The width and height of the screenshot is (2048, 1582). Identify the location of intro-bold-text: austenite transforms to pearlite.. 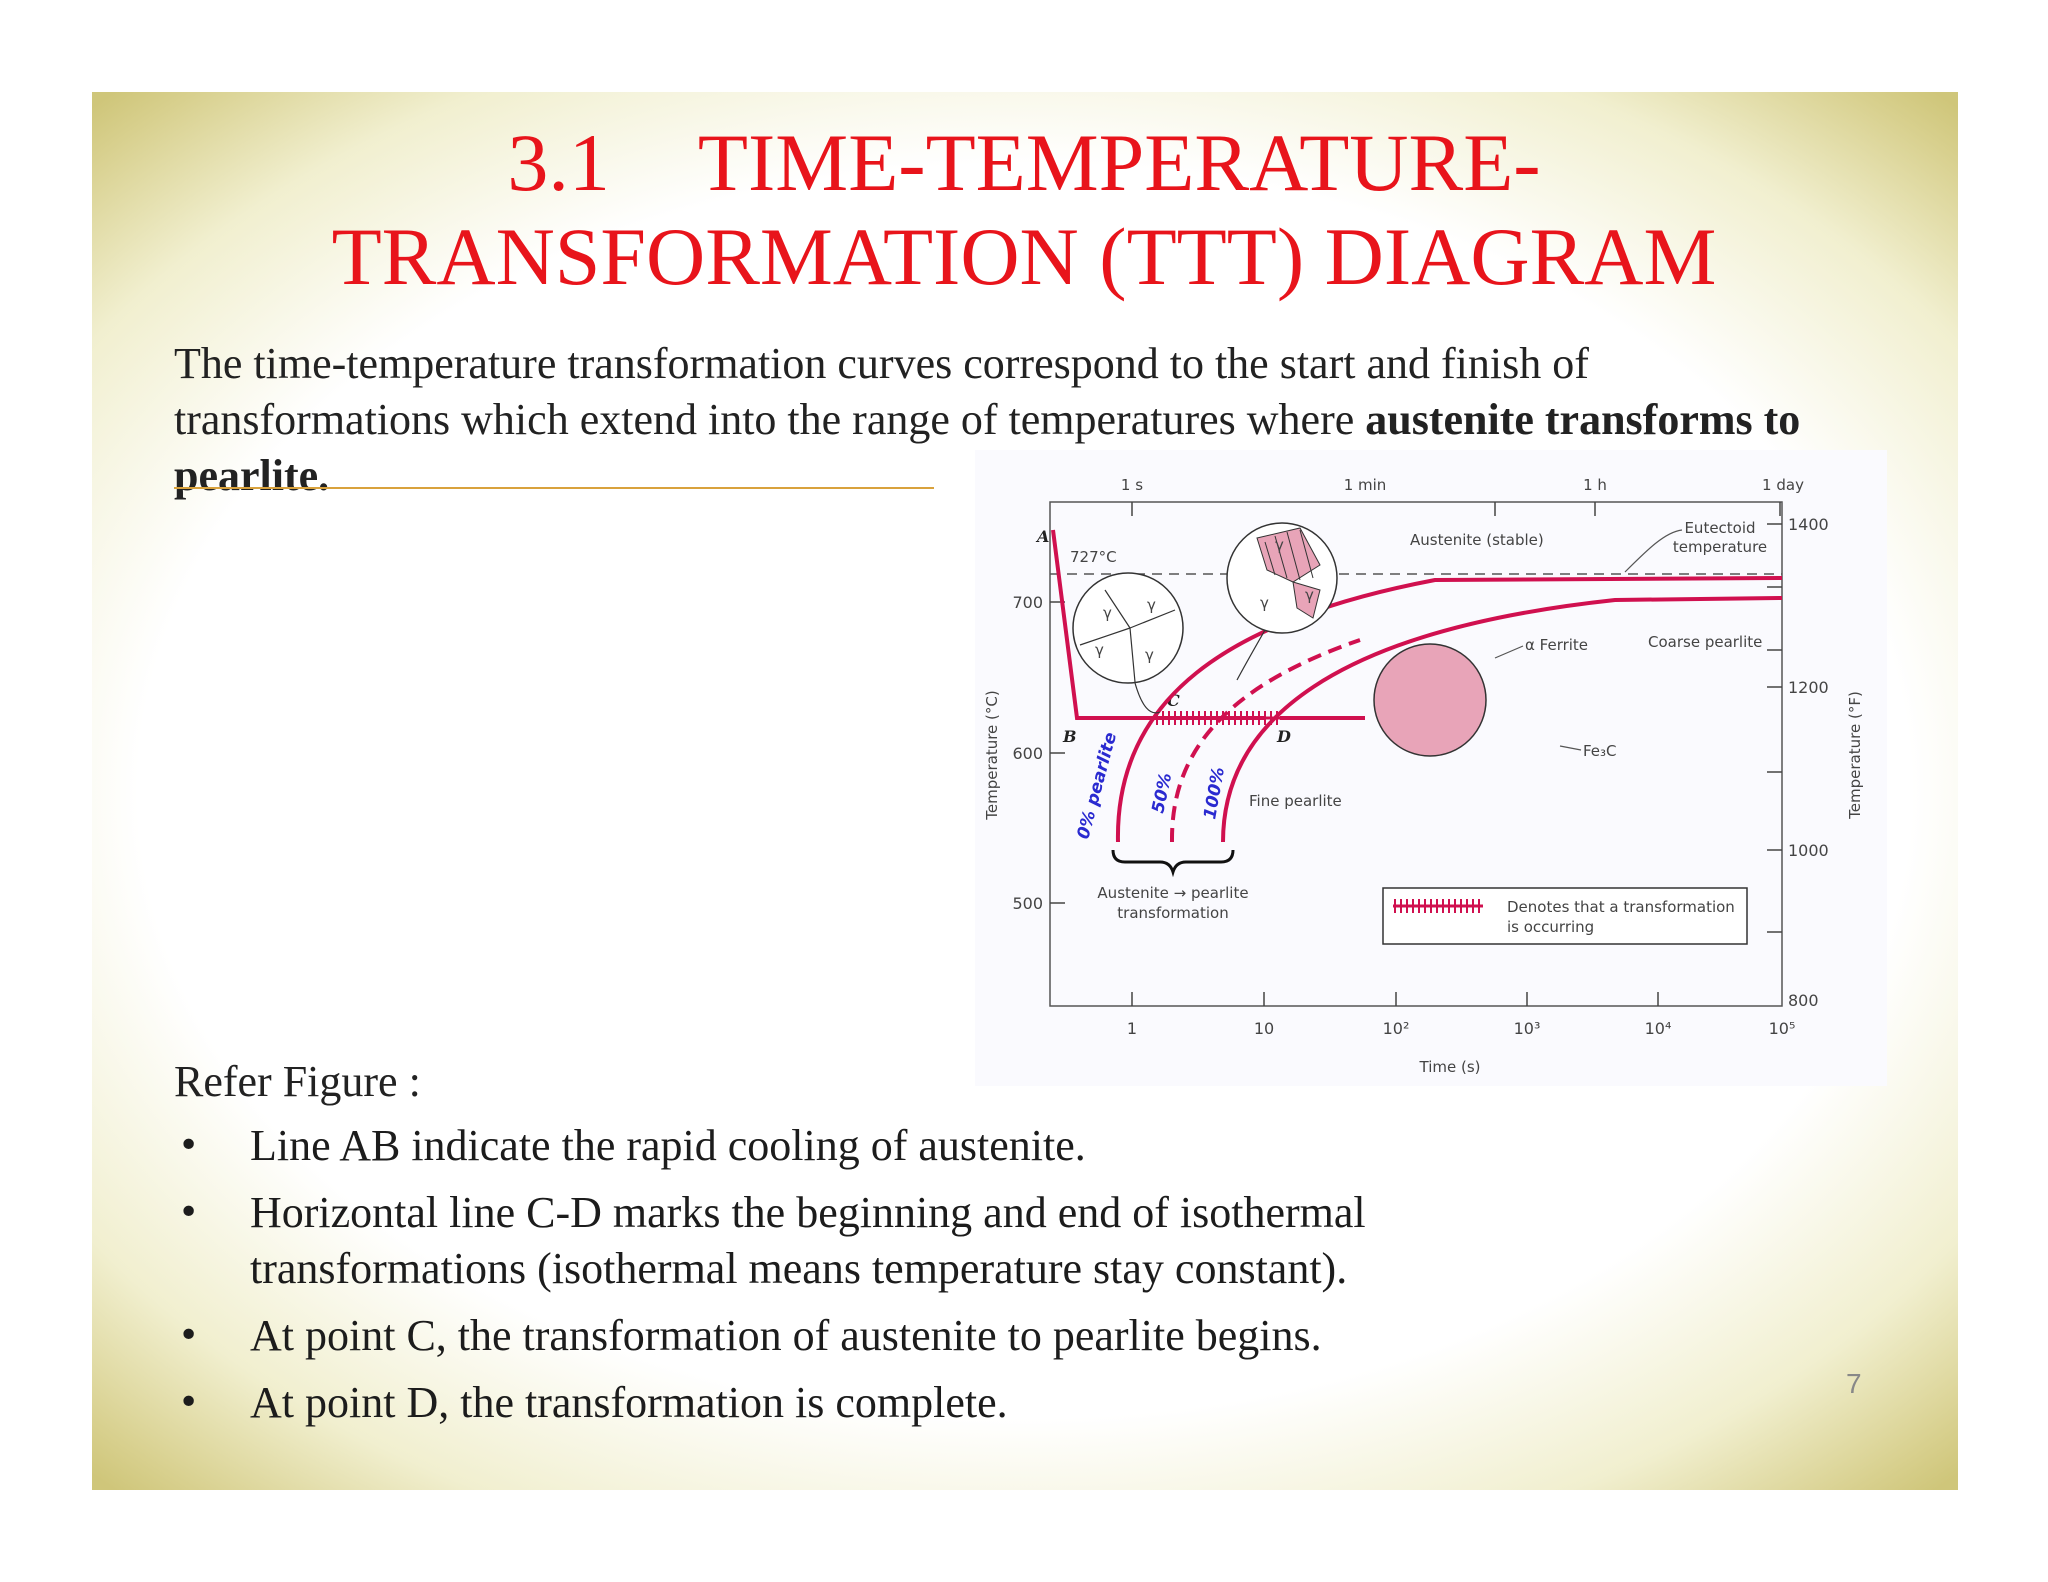
(987, 447).